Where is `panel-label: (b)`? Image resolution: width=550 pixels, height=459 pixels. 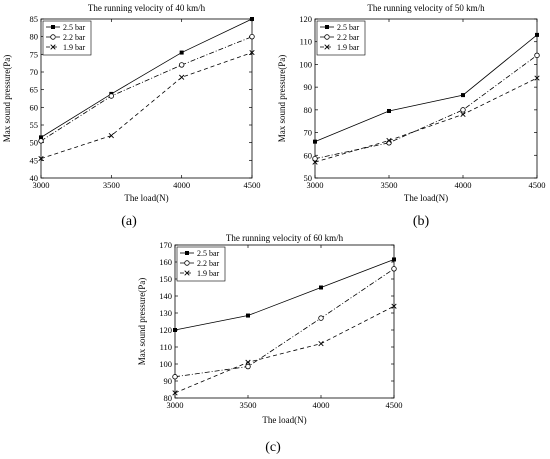
panel-label: (b) is located at coordinates (421, 221).